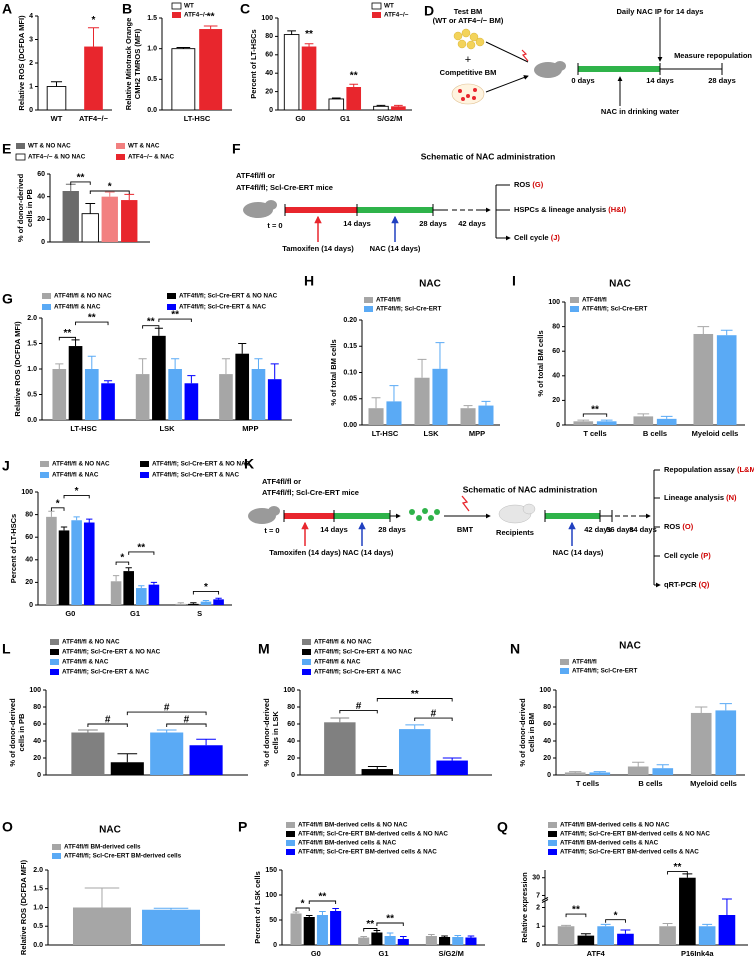 The width and height of the screenshot is (754, 967). Describe the element at coordinates (700, 497) in the screenshot. I see `output-label: Lineage analysis (N)` at that location.